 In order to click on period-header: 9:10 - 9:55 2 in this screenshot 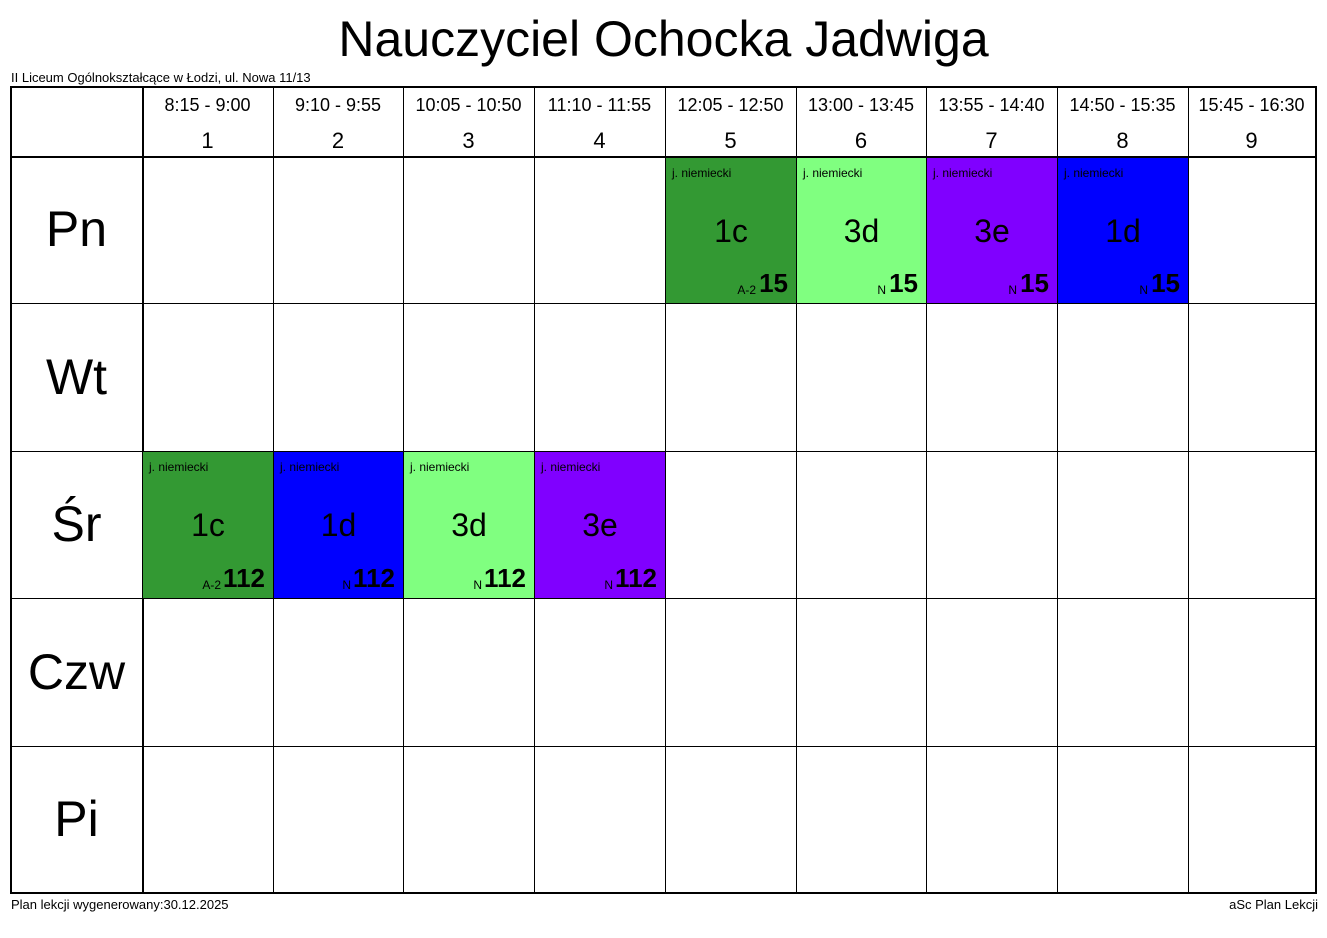, I will do `click(338, 122)`.